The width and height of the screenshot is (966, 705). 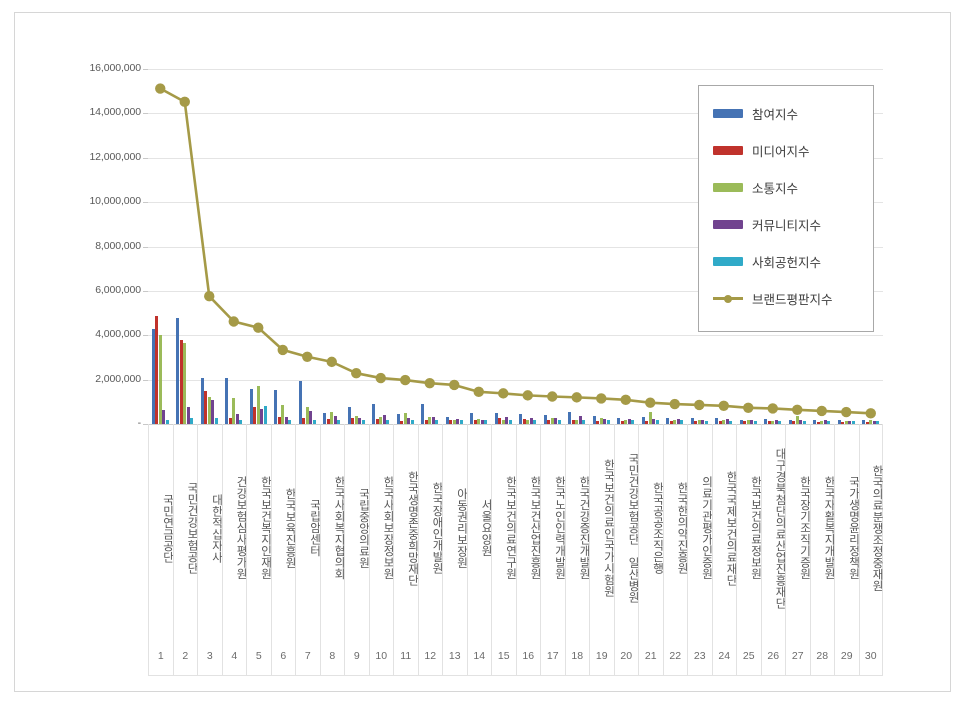 What do you see at coordinates (115, 68) in the screenshot?
I see `y-axis-tick-label: 16,000,000` at bounding box center [115, 68].